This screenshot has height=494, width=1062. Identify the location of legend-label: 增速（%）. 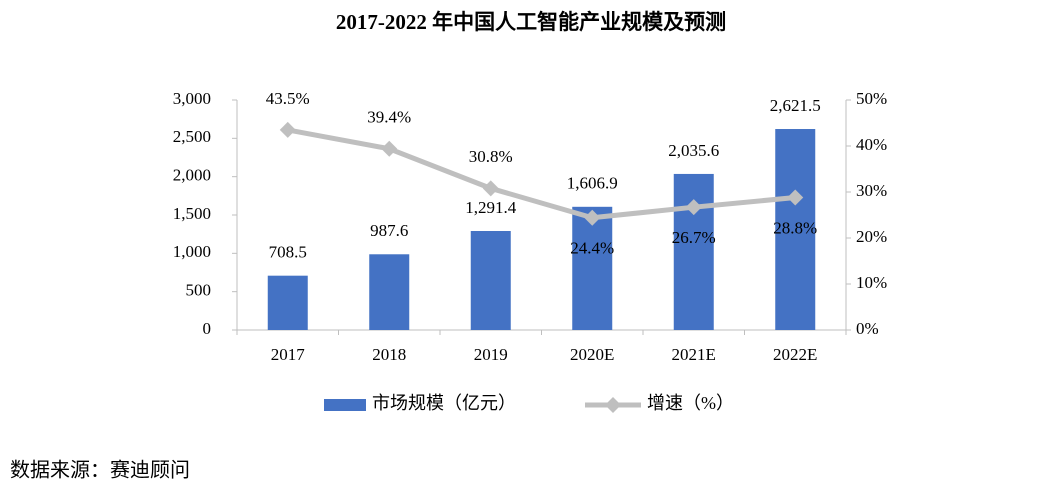
(690, 403).